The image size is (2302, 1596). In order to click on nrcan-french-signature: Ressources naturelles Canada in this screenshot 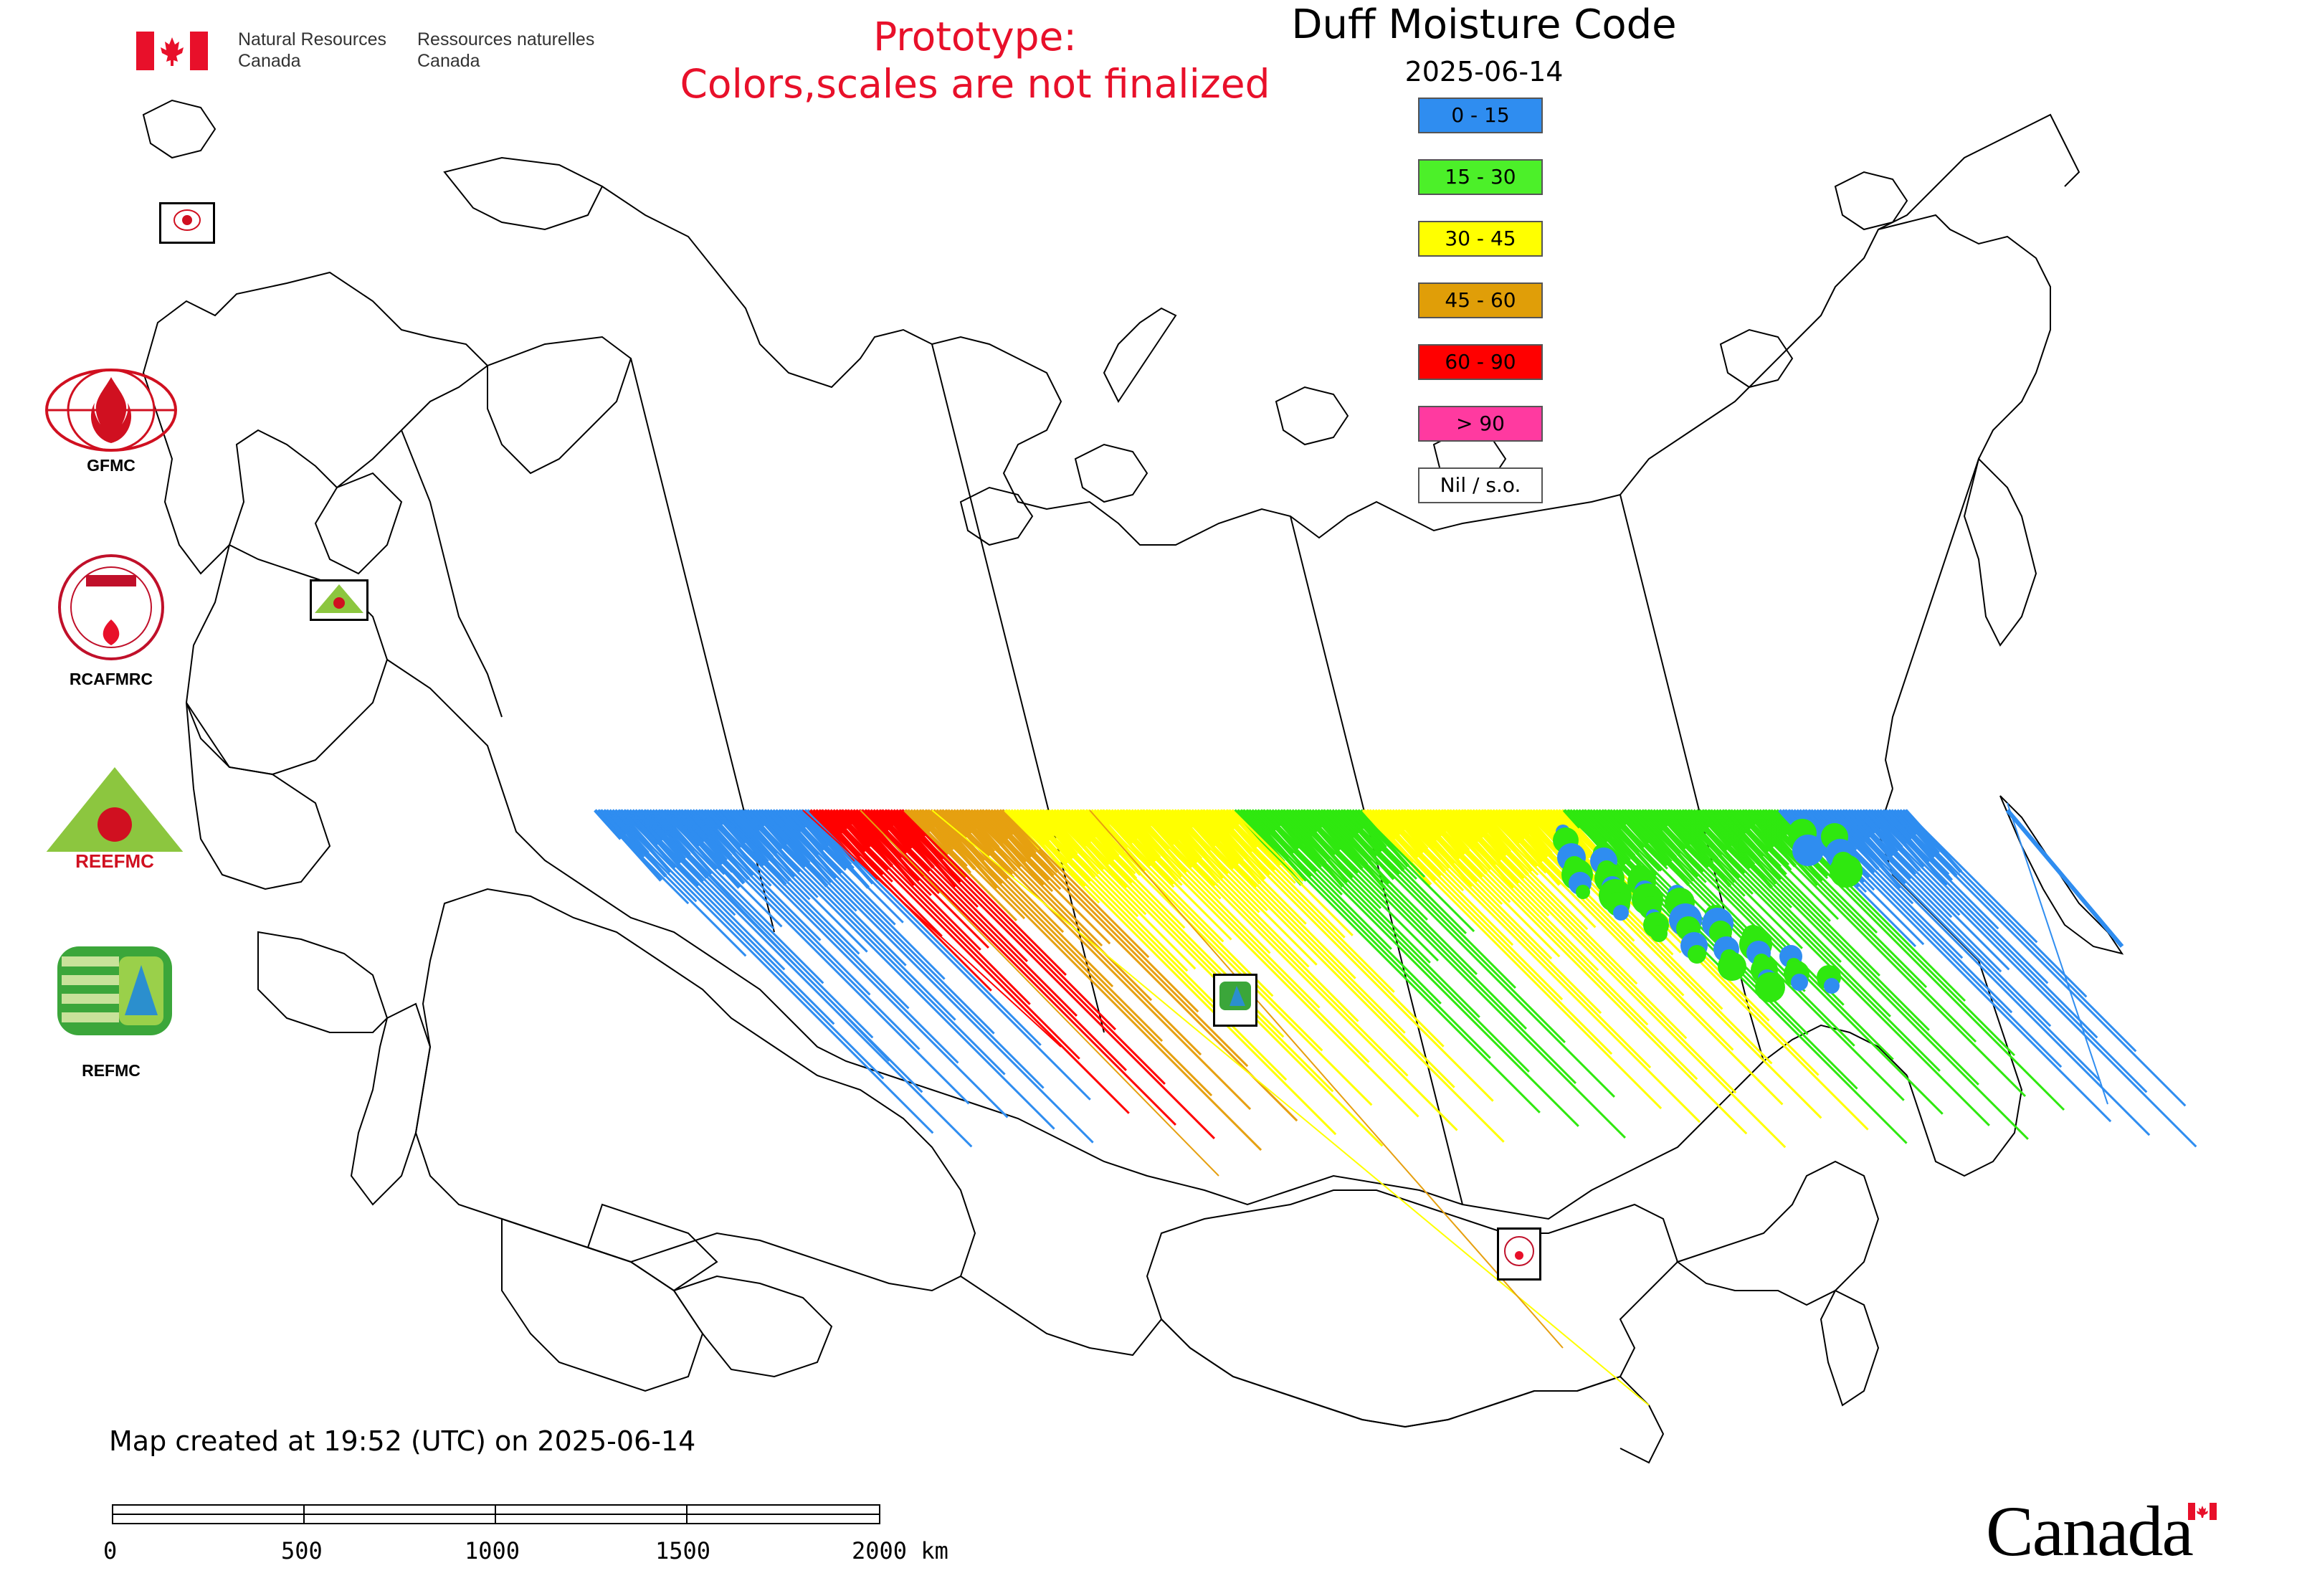, I will do `click(506, 50)`.